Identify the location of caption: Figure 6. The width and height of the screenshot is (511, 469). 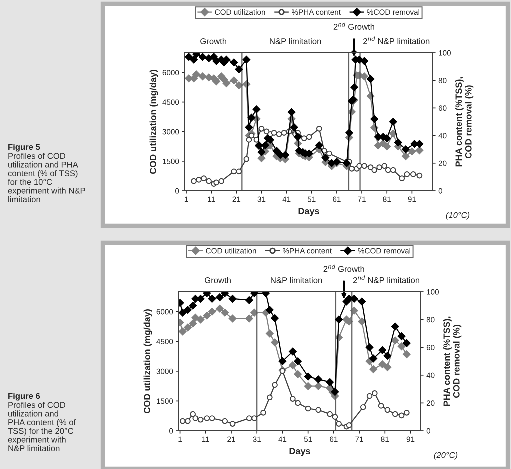
(24, 397).